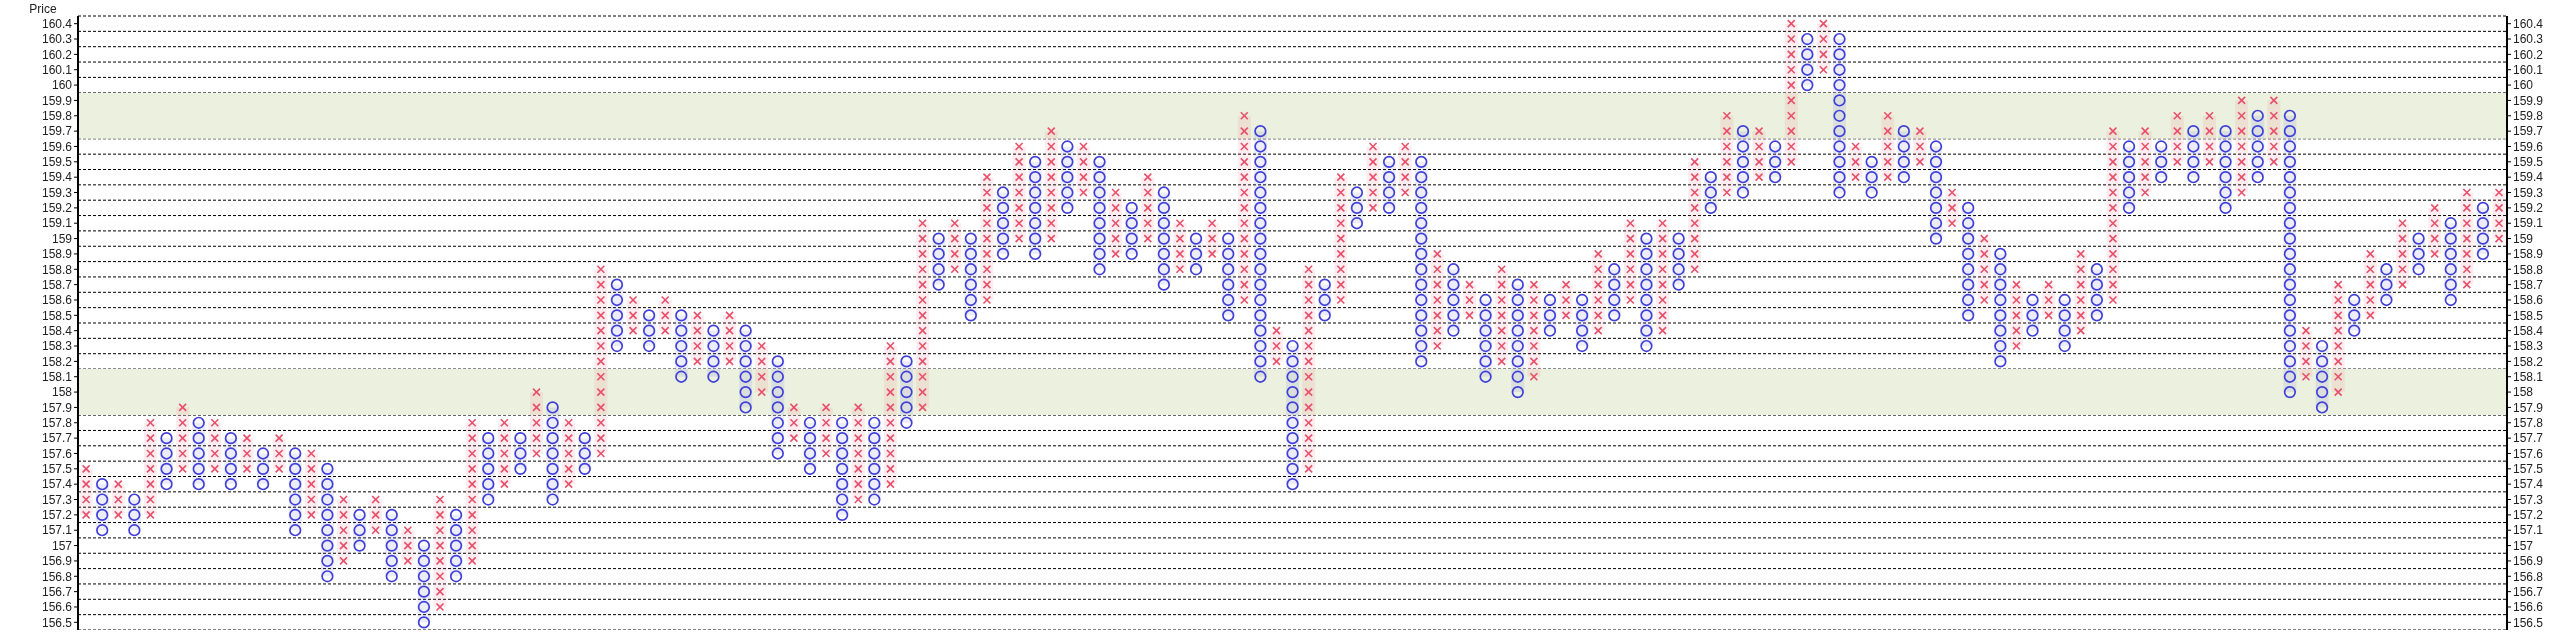 This screenshot has width=2560, height=638. What do you see at coordinates (57, 561) in the screenshot?
I see `y-tick-label: 156.9` at bounding box center [57, 561].